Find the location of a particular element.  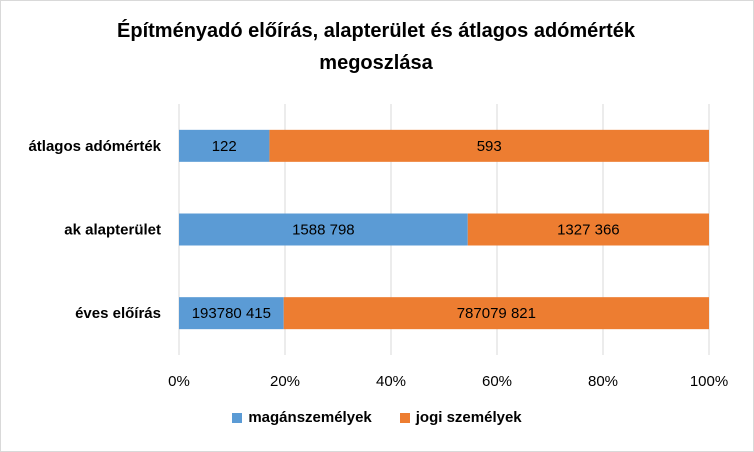

data-label: 787079 821 is located at coordinates (496, 313).